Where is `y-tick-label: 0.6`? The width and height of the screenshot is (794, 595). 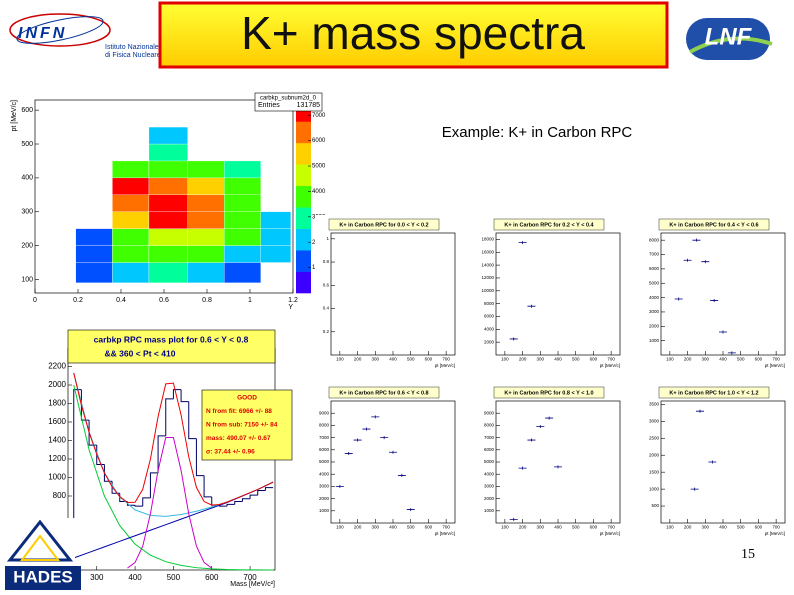 y-tick-label: 0.6 is located at coordinates (326, 284).